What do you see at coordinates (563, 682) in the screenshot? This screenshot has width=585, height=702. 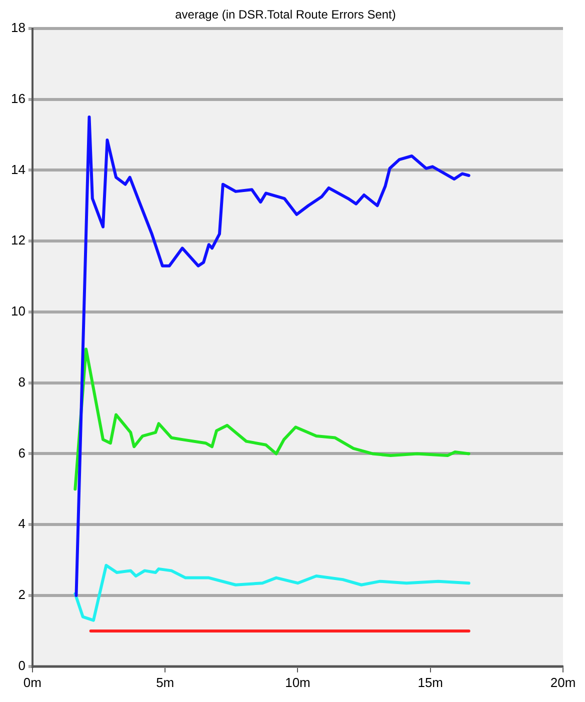 I see `x-tick-label: 20m` at bounding box center [563, 682].